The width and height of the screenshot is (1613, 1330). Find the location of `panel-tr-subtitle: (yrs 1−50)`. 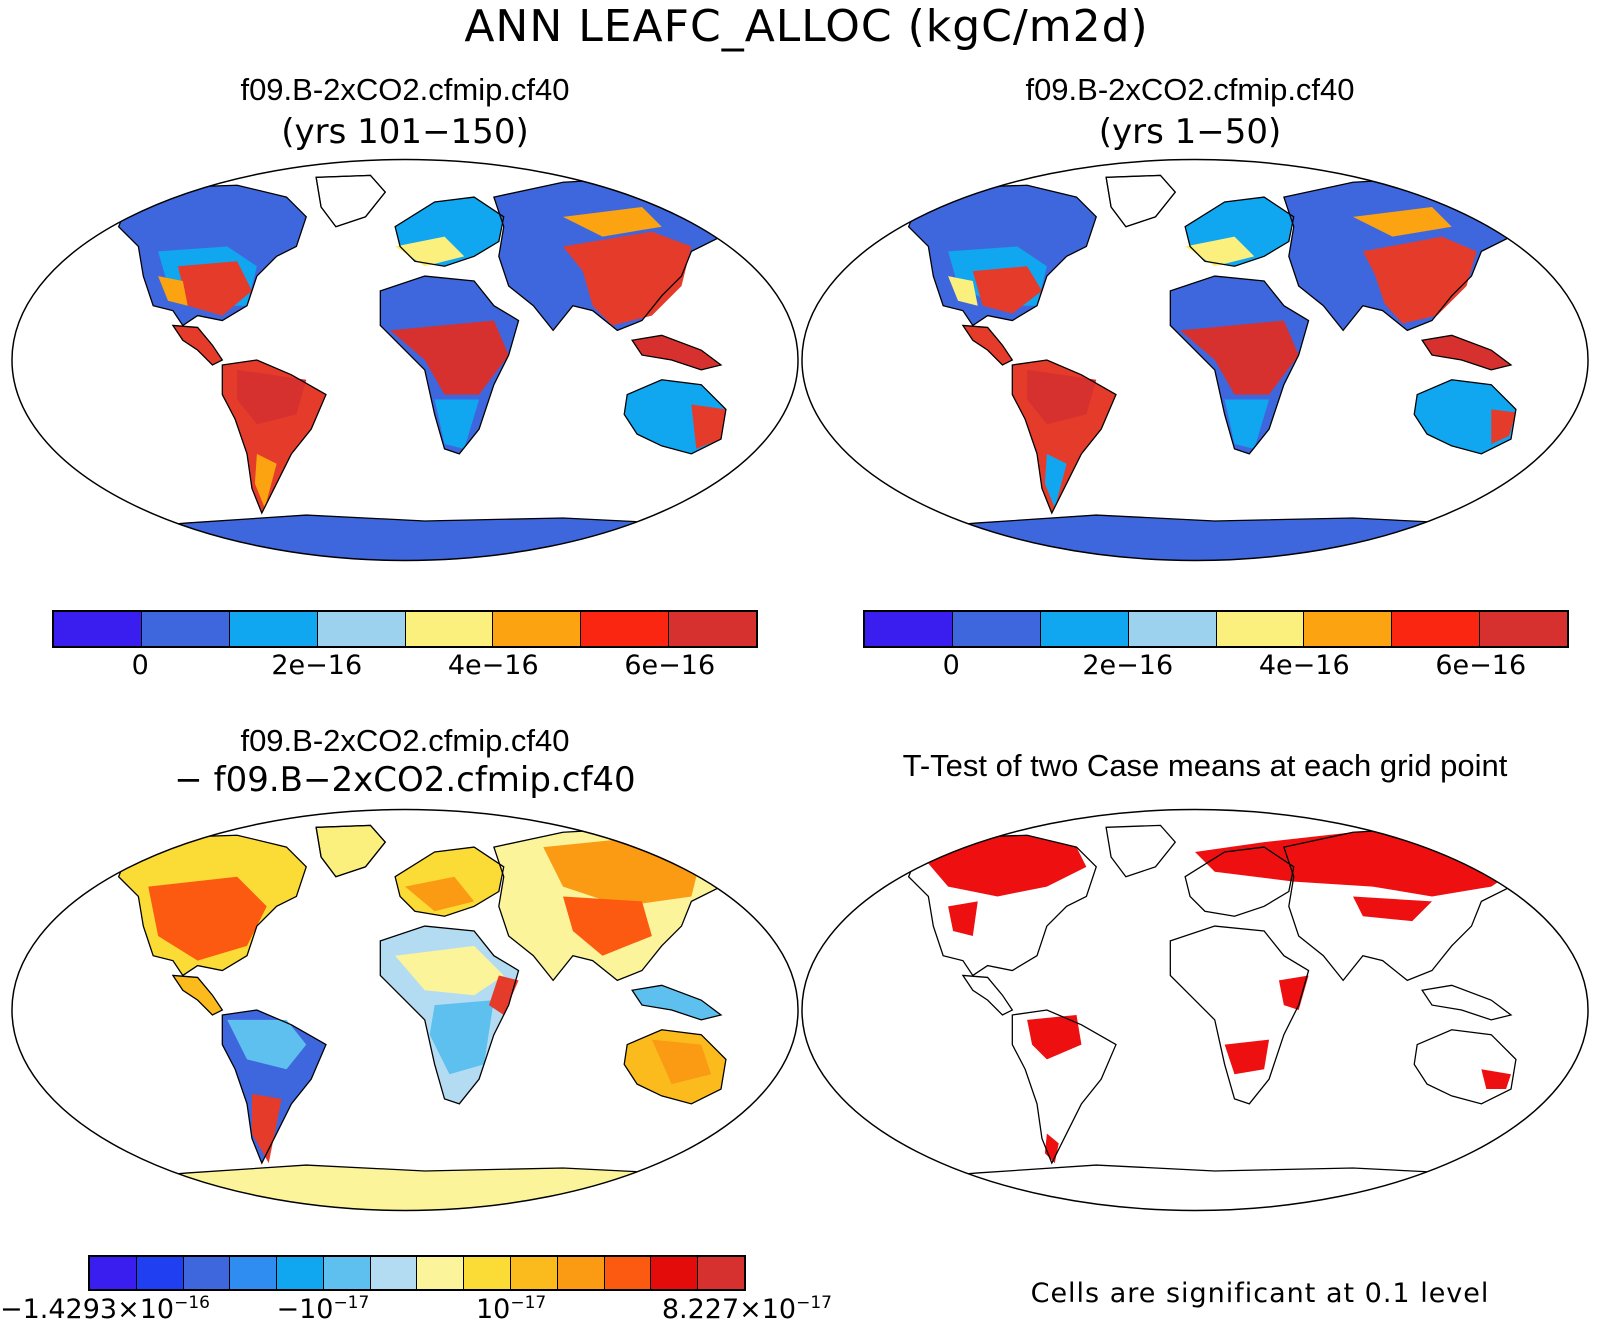

panel-tr-subtitle: (yrs 1−50) is located at coordinates (1190, 132).